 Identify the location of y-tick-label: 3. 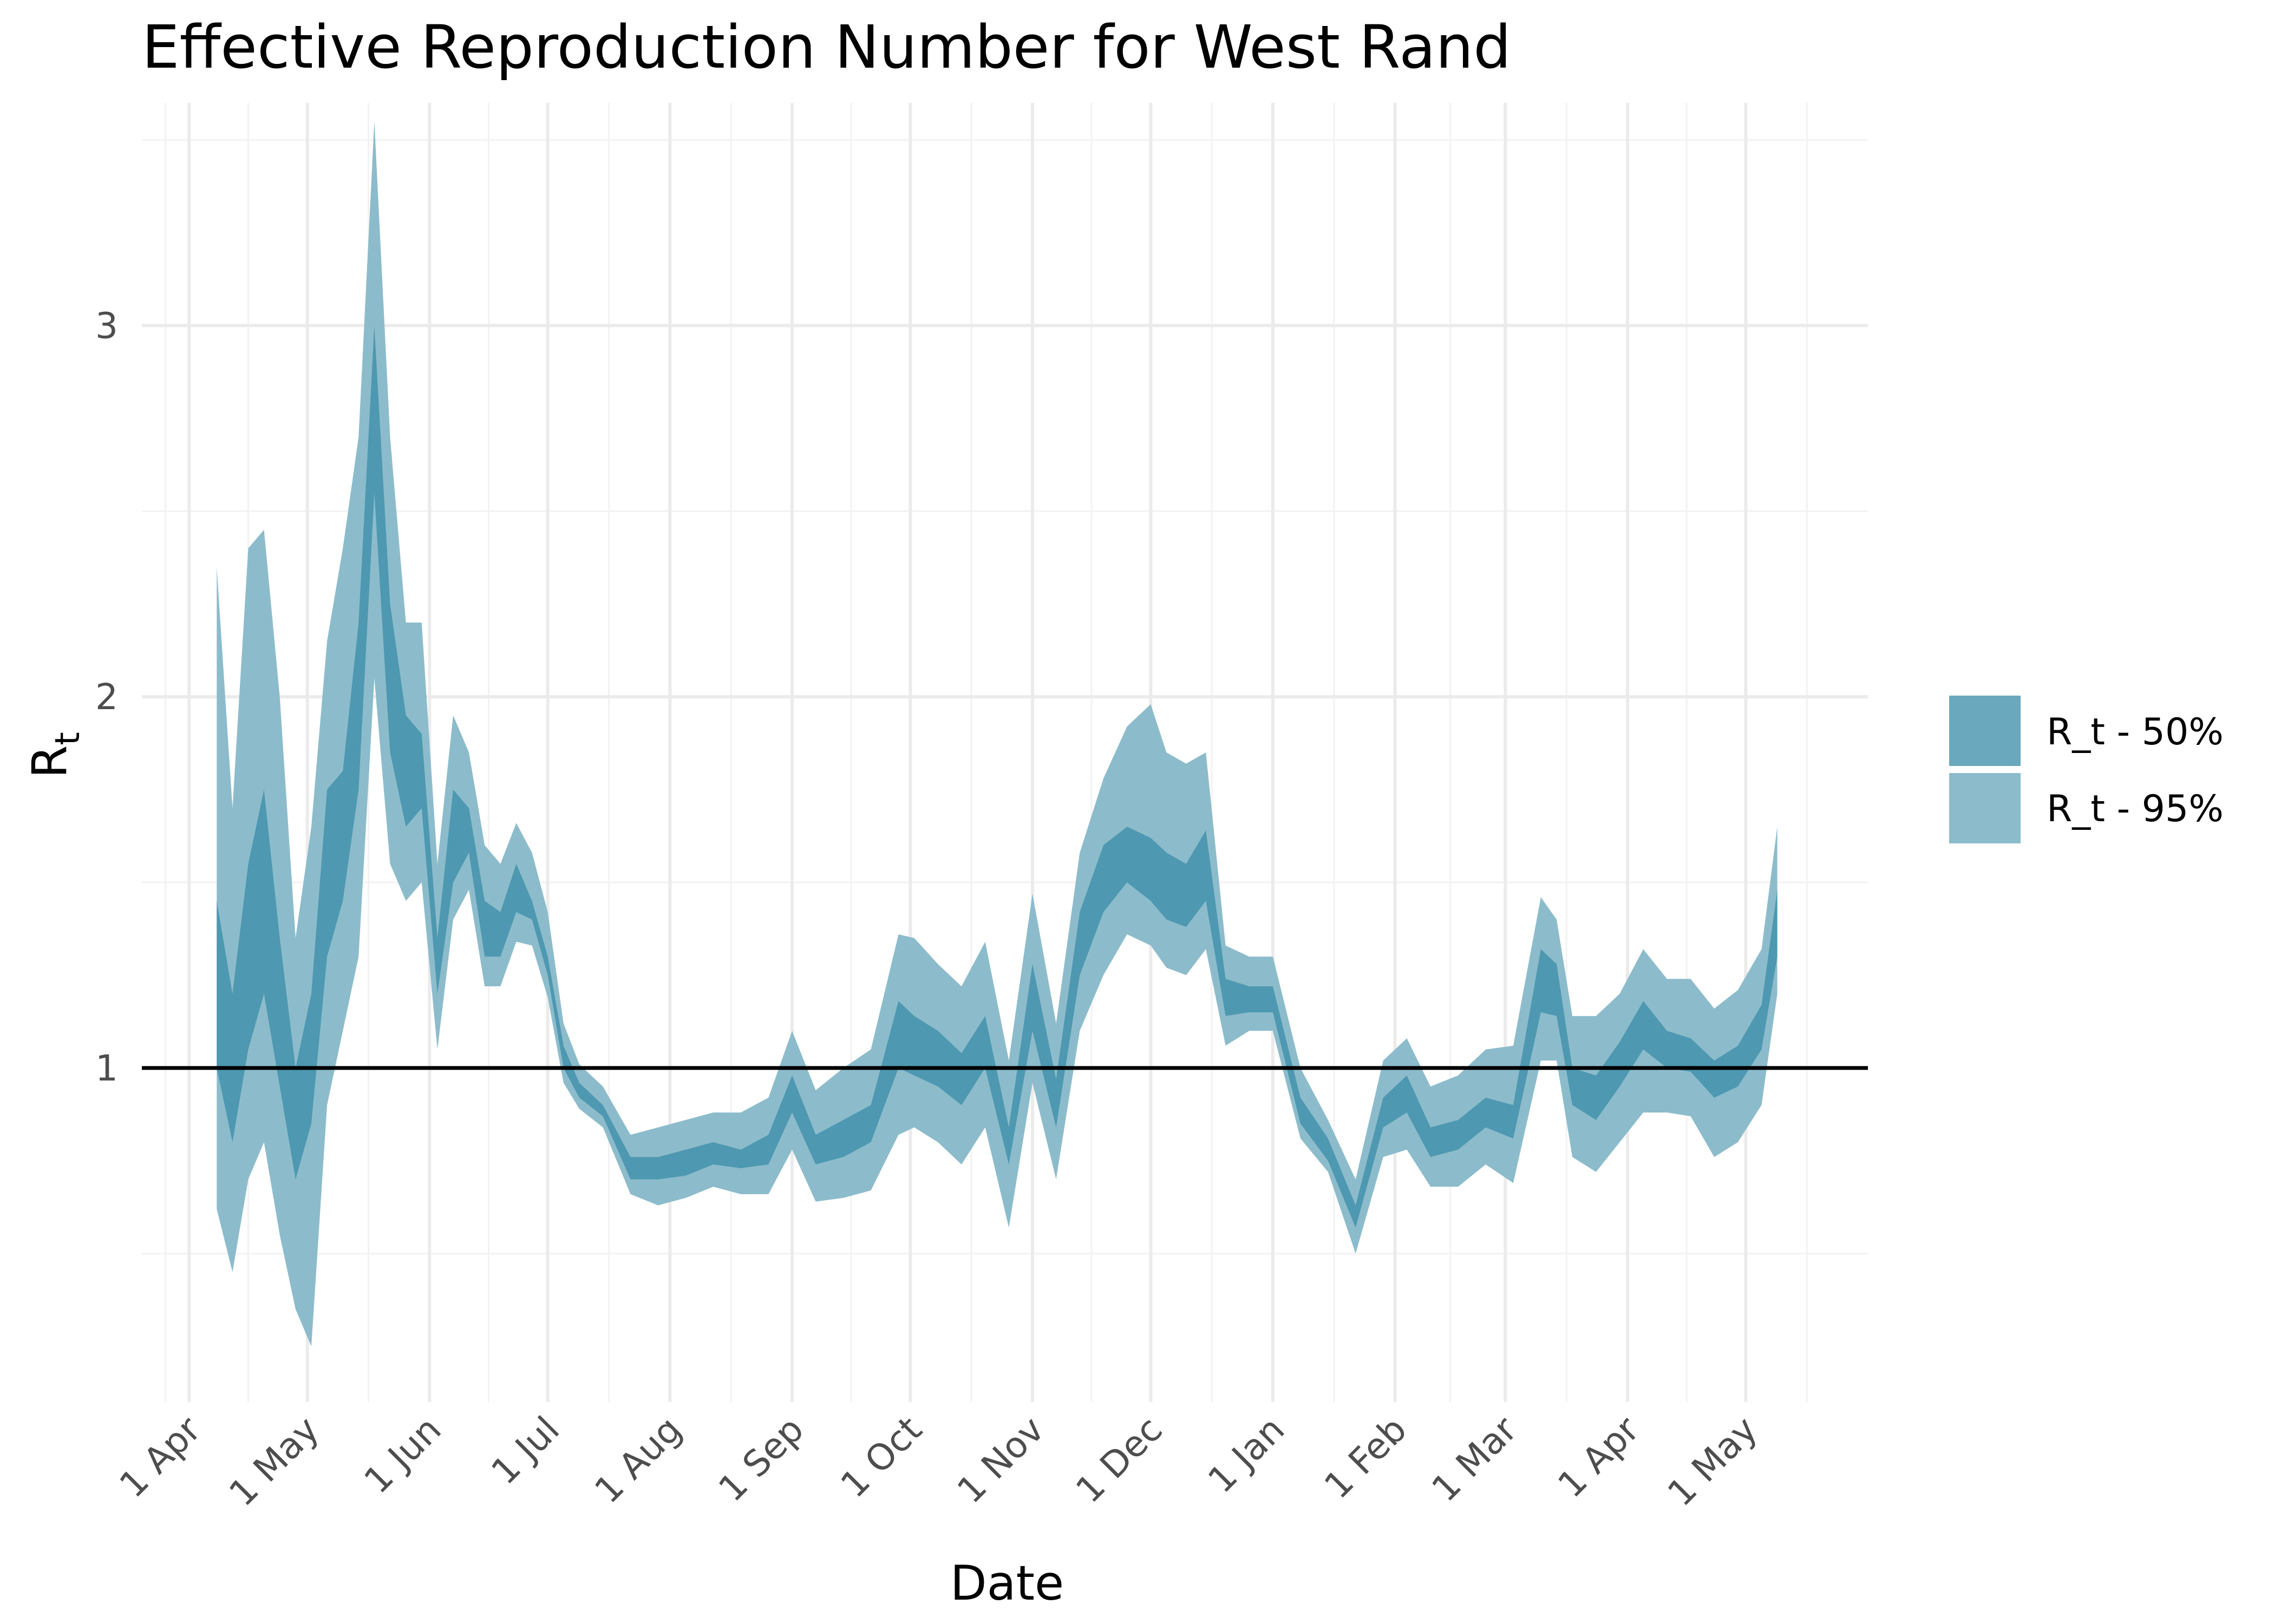
(107, 326).